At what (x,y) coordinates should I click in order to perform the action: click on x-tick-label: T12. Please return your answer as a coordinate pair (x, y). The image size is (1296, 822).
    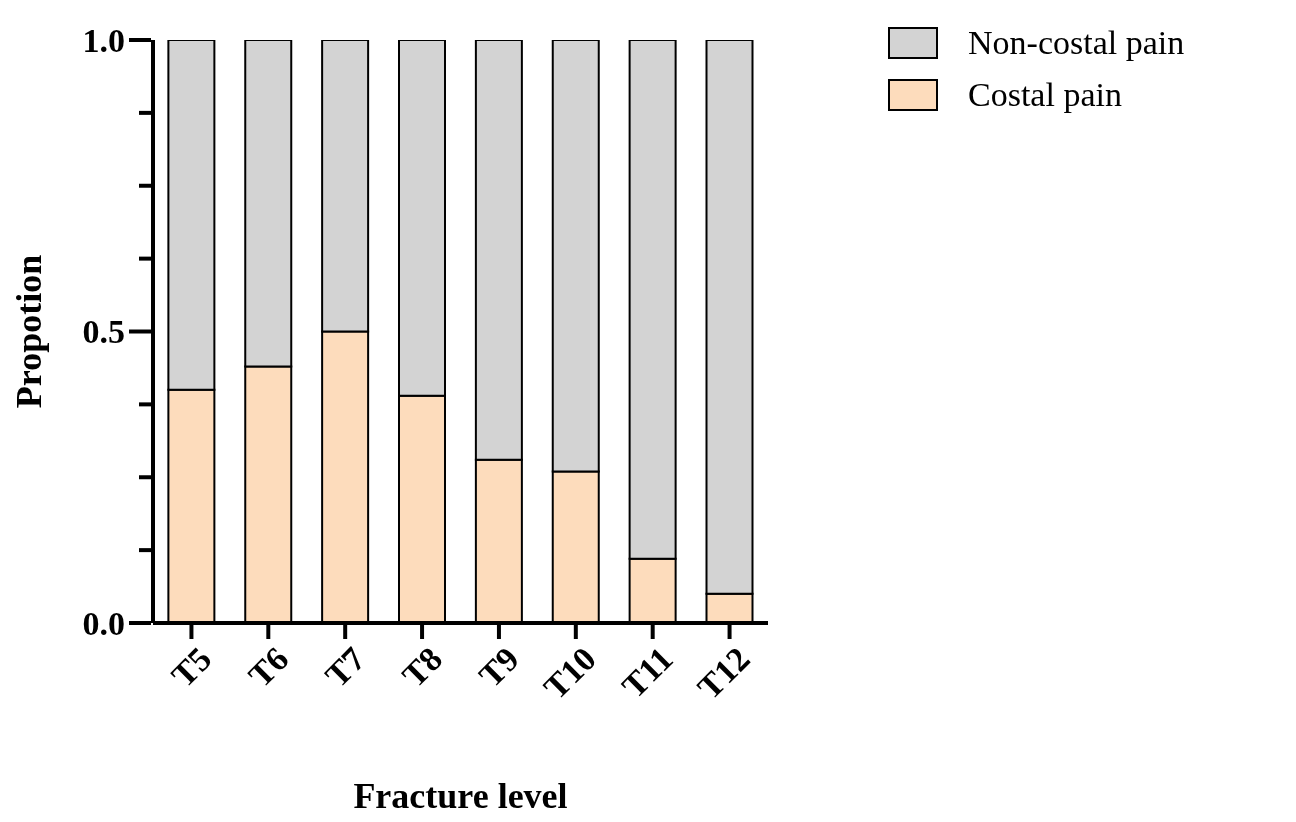
    Looking at the image, I should click on (723, 673).